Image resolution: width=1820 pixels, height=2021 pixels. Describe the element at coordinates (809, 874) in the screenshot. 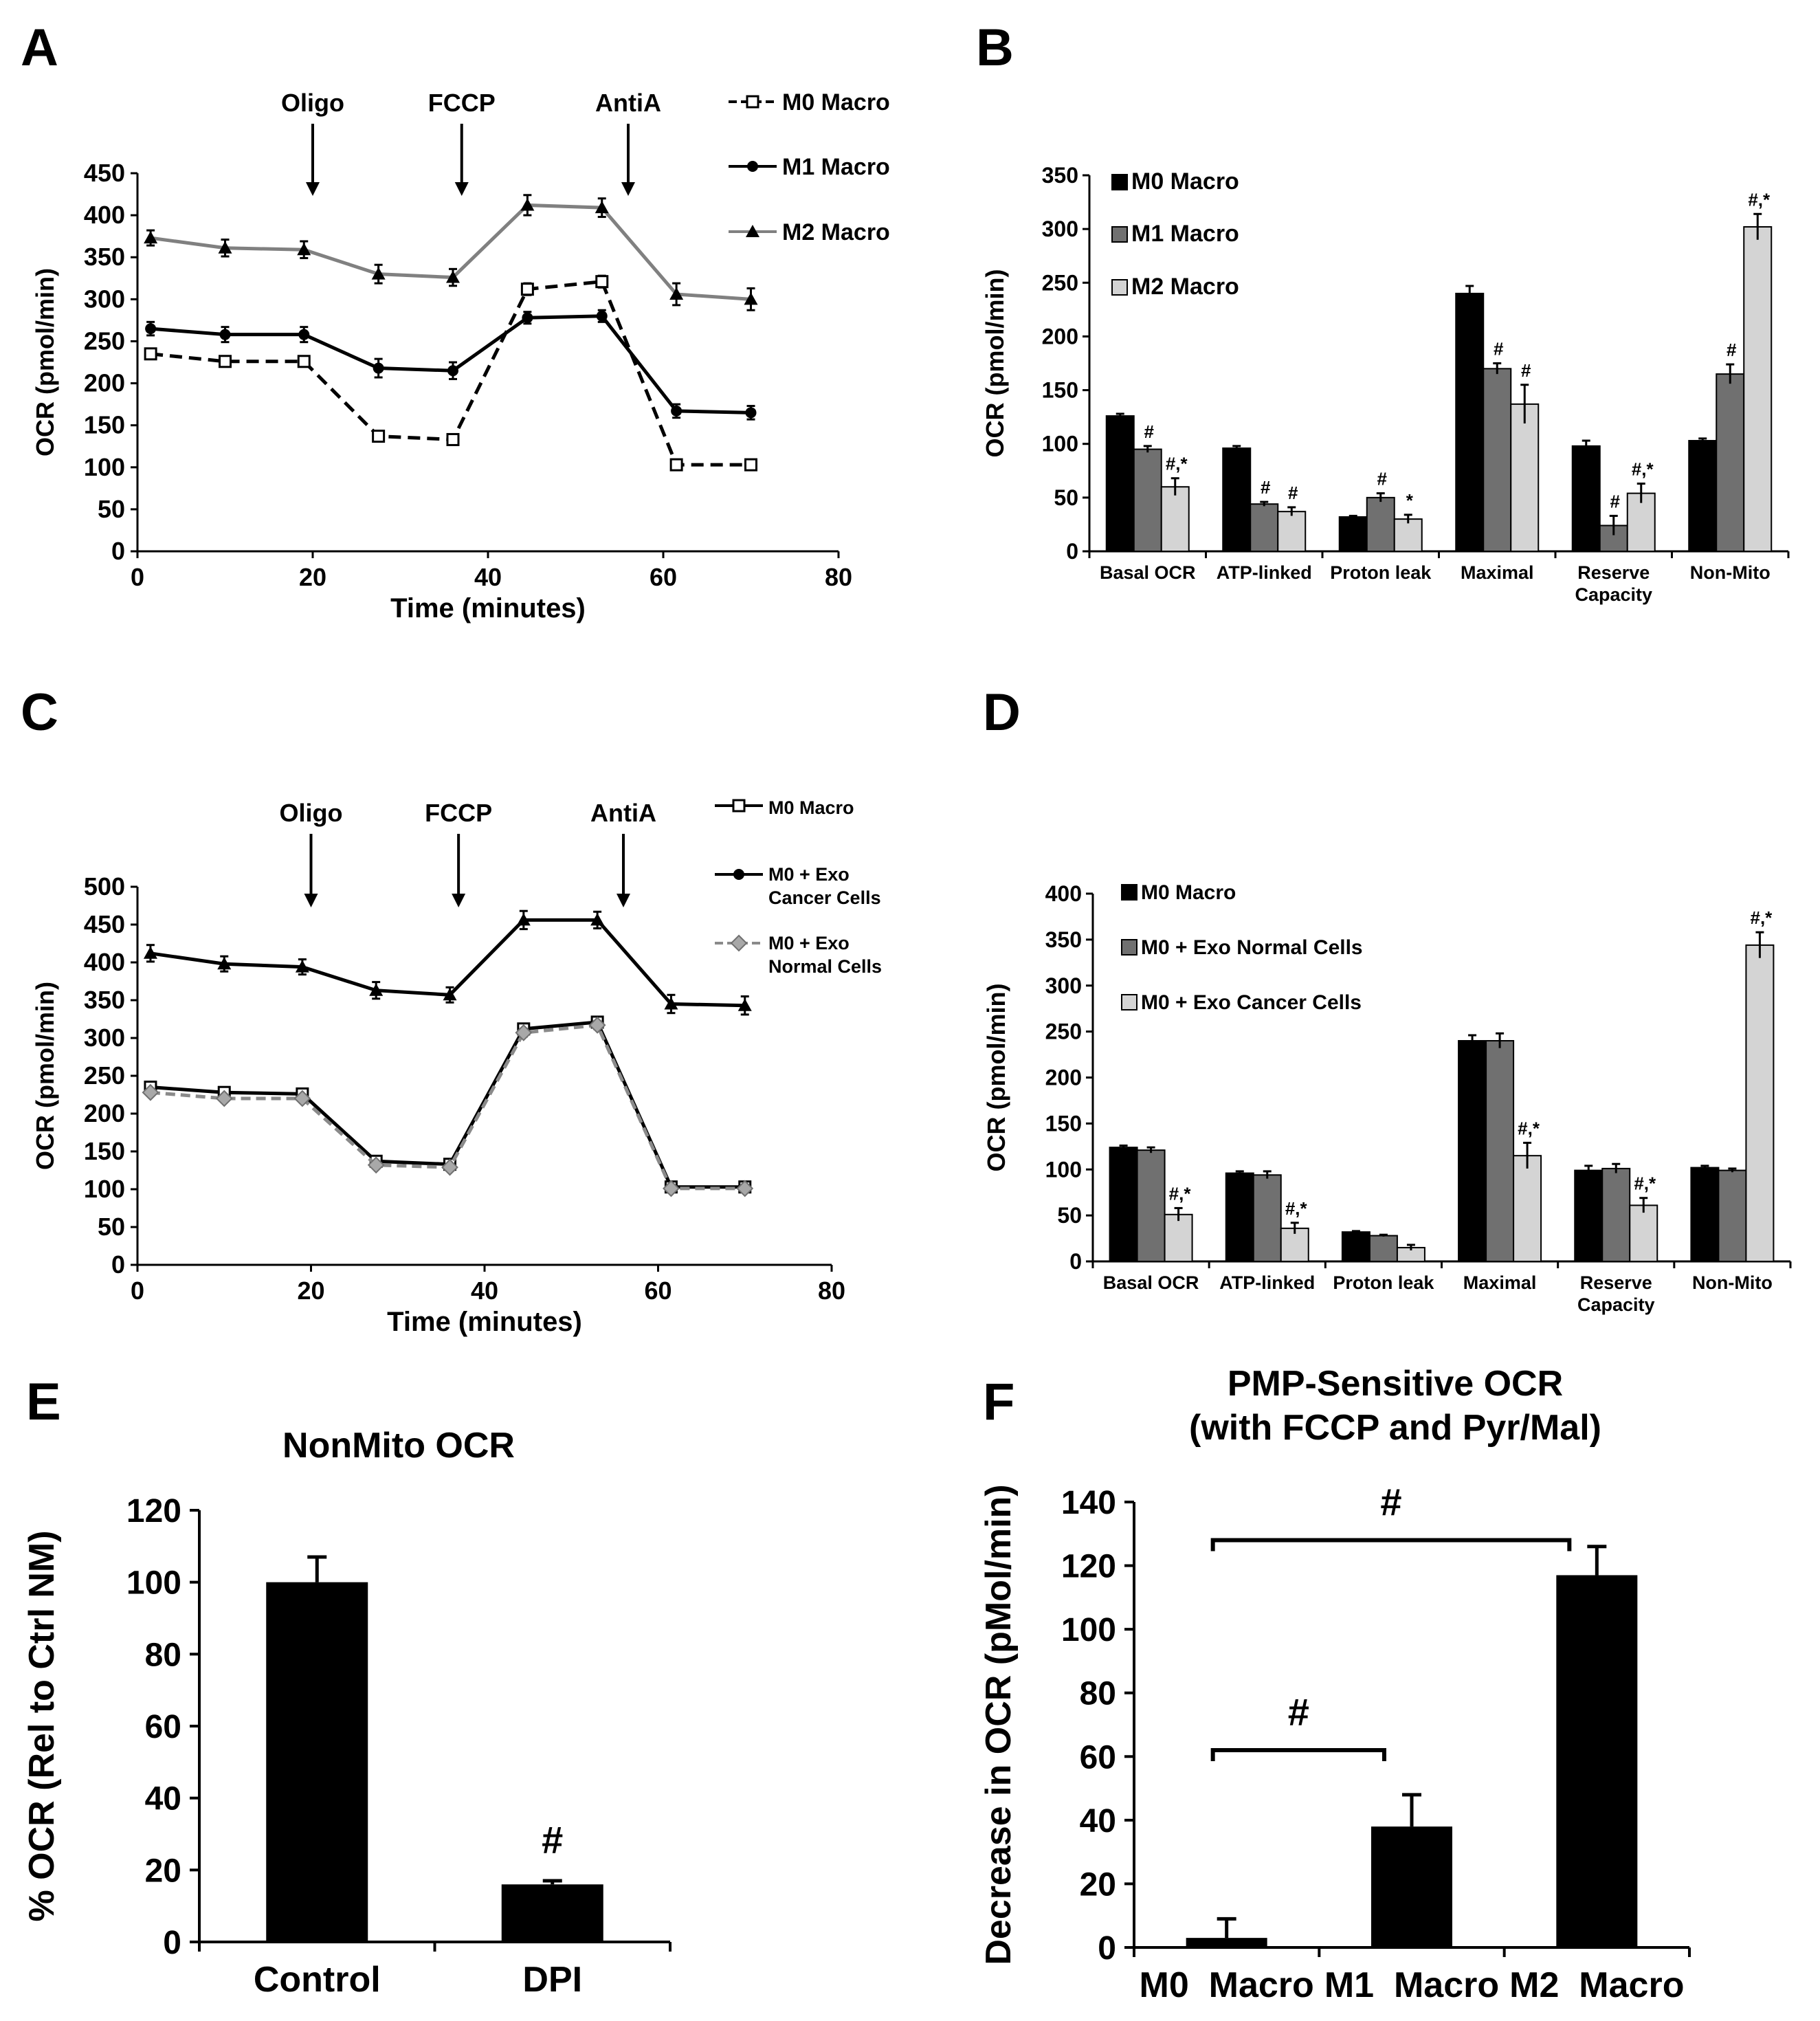

I see `legend-label: M0 + Exo` at that location.